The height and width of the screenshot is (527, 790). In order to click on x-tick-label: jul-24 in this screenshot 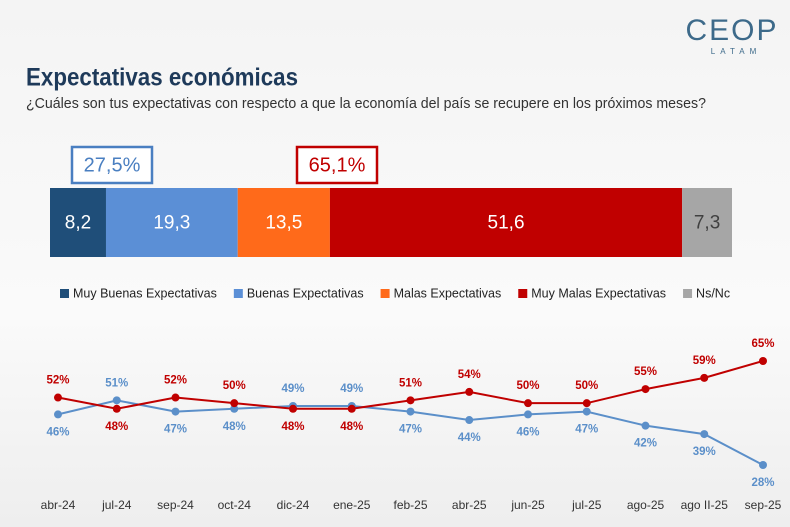, I will do `click(116, 505)`.